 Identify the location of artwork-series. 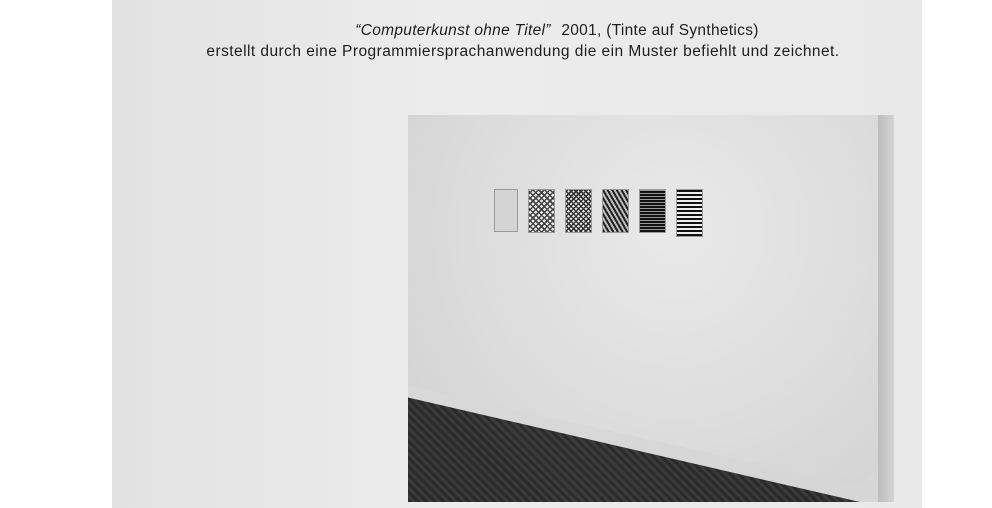
(598, 213).